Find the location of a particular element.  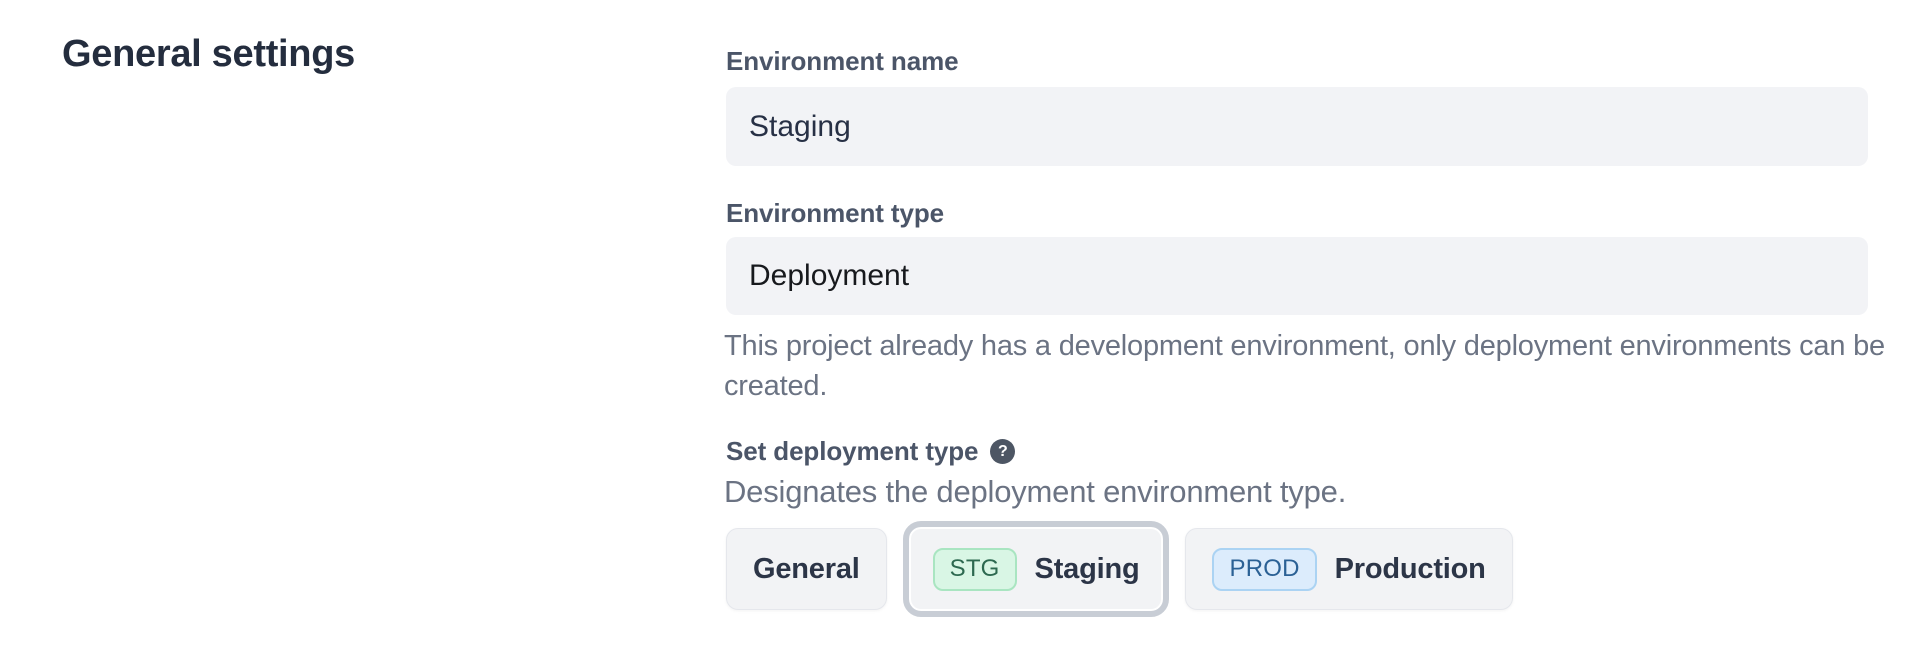

production-prod-badge: PROD is located at coordinates (1264, 569).